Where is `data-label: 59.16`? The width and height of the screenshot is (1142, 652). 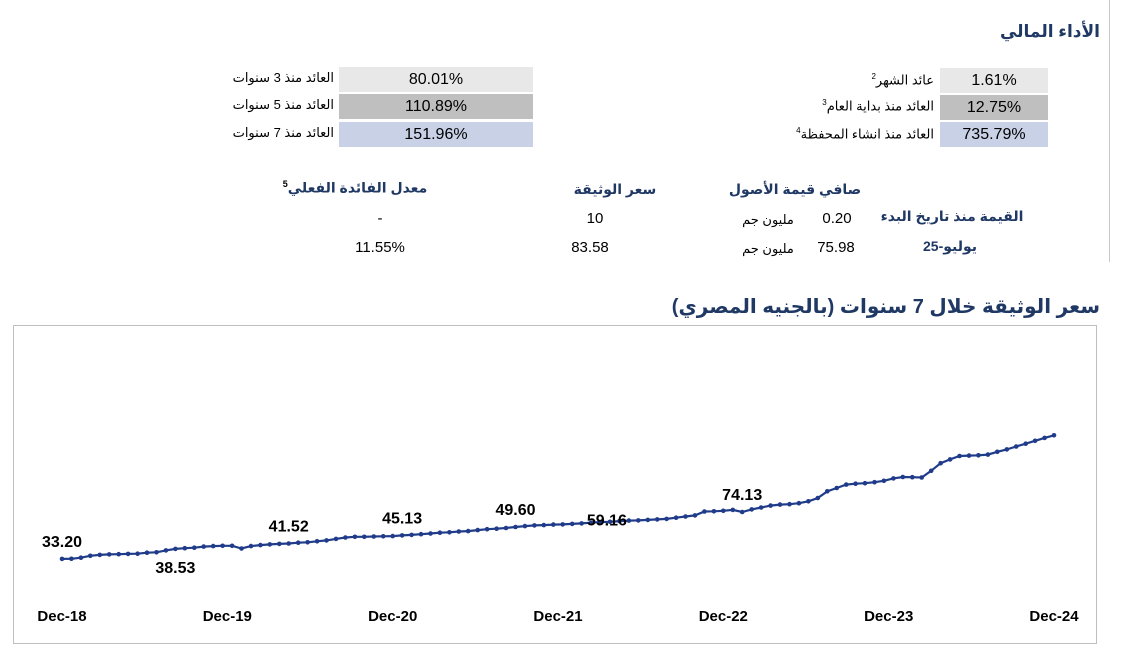 data-label: 59.16 is located at coordinates (607, 521).